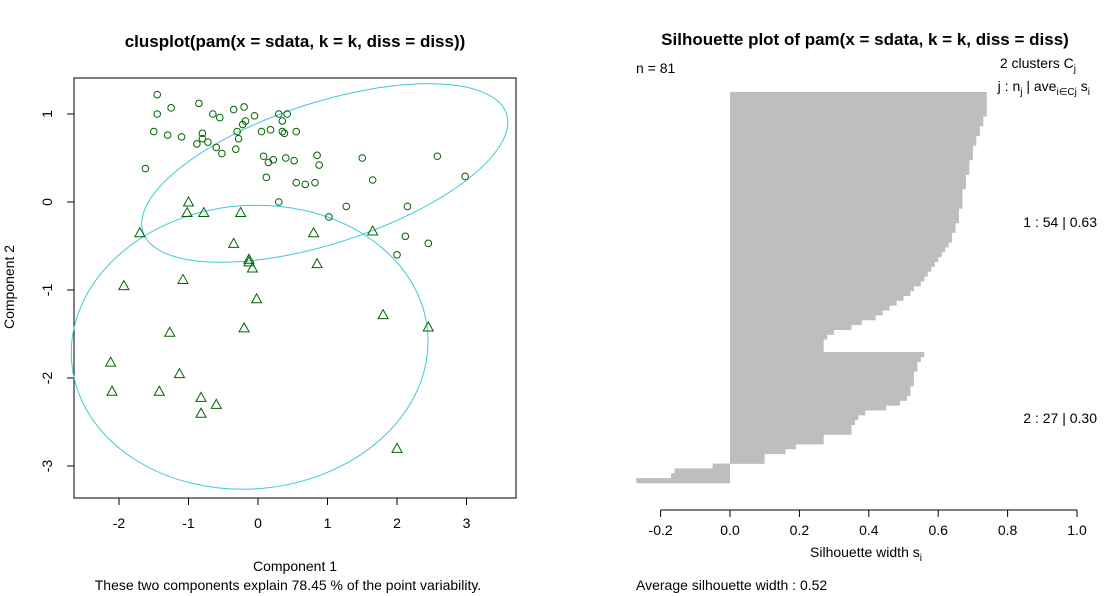 Image resolution: width=1114 pixels, height=596 pixels. I want to click on x-tick-label: -1, so click(188, 523).